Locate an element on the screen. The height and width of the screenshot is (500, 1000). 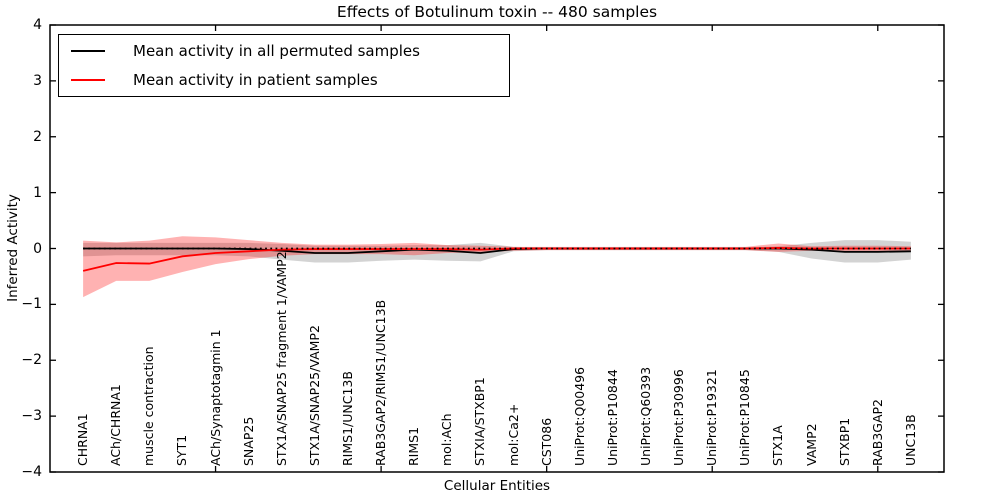
y-tick-label: 2 is located at coordinates (37, 136).